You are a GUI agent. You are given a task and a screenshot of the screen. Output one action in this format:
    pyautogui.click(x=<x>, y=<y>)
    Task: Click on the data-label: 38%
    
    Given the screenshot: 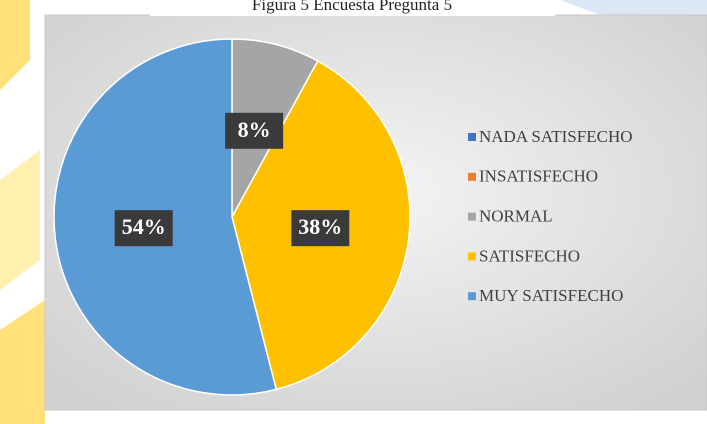 What is the action you would take?
    pyautogui.click(x=320, y=228)
    